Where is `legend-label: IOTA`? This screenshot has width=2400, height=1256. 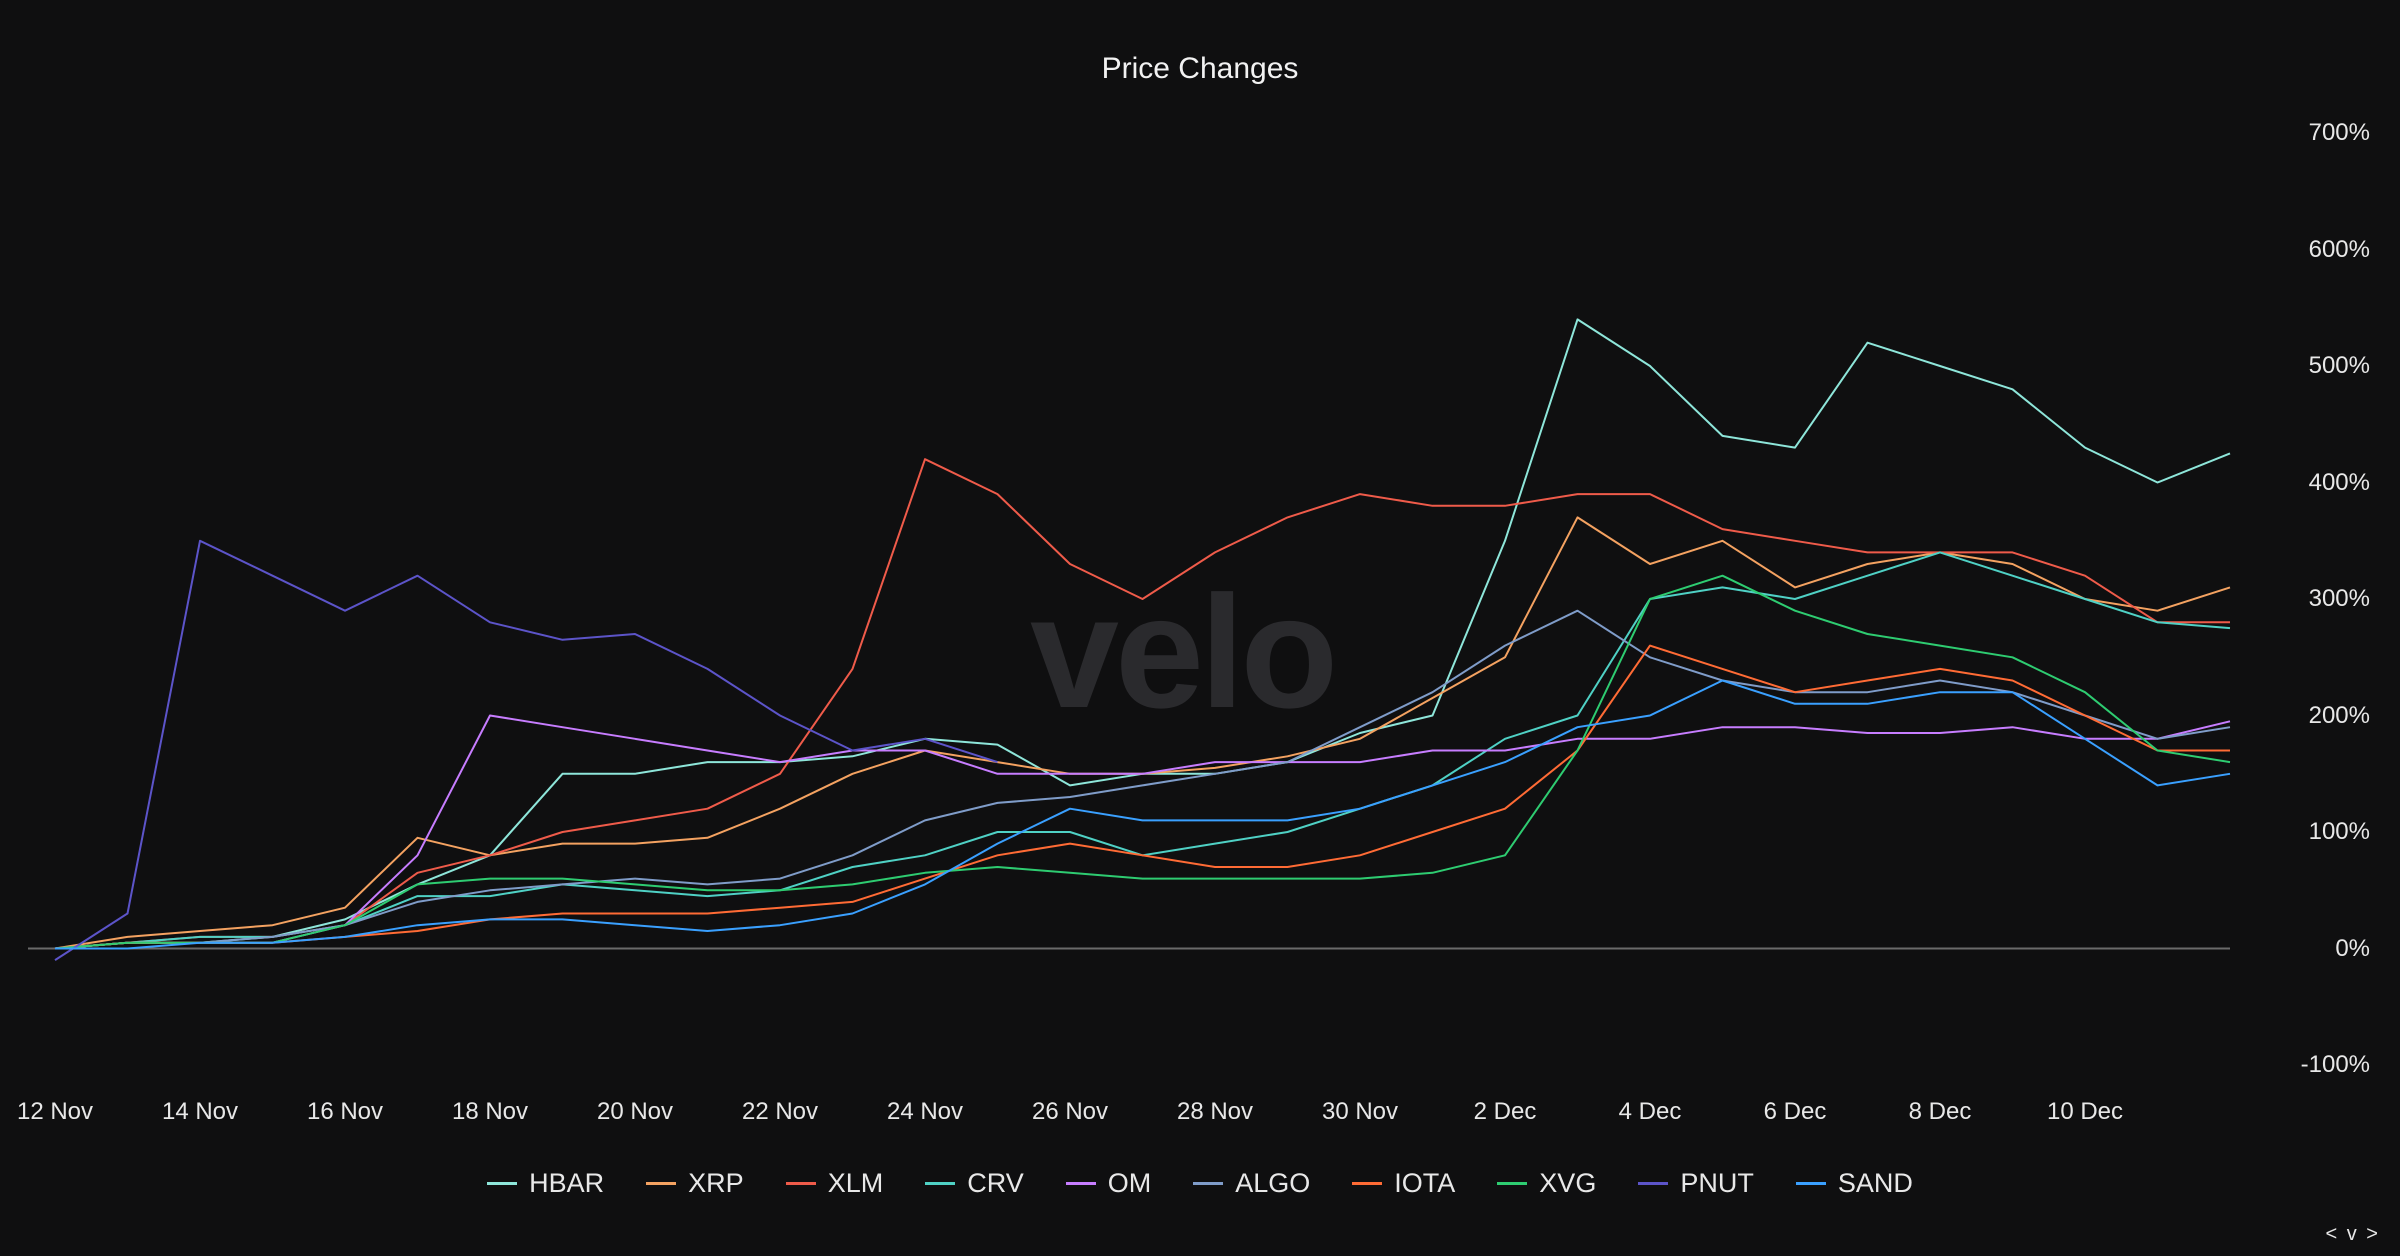
legend-label: IOTA is located at coordinates (1425, 1183).